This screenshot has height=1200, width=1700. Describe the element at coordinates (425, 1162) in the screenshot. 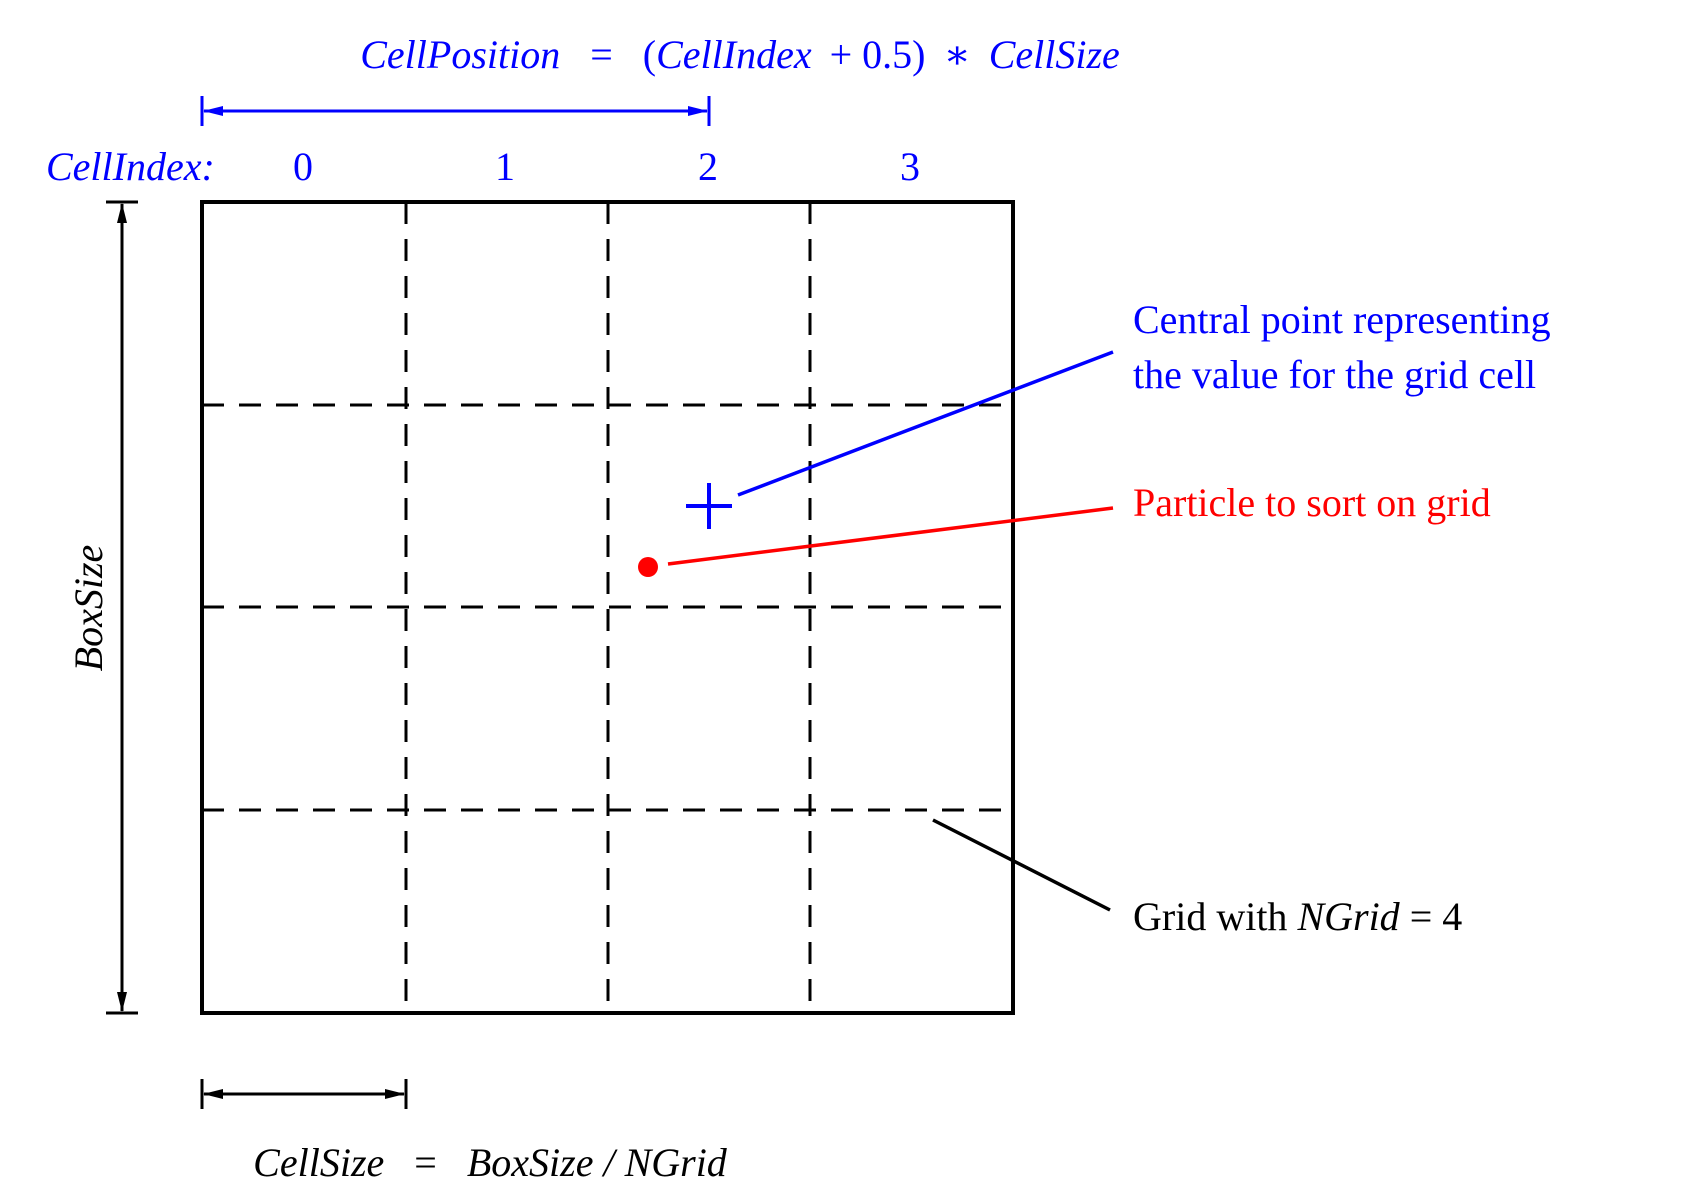

I see `cell-size-eq: =` at that location.